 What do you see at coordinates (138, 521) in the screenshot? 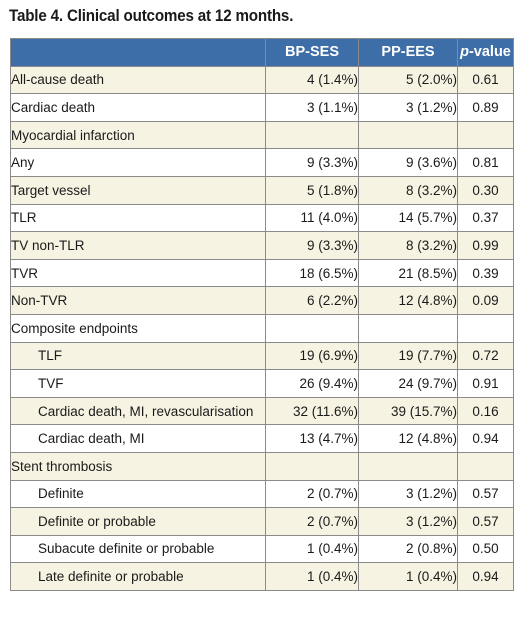
I see `row-label: Definite or probable` at bounding box center [138, 521].